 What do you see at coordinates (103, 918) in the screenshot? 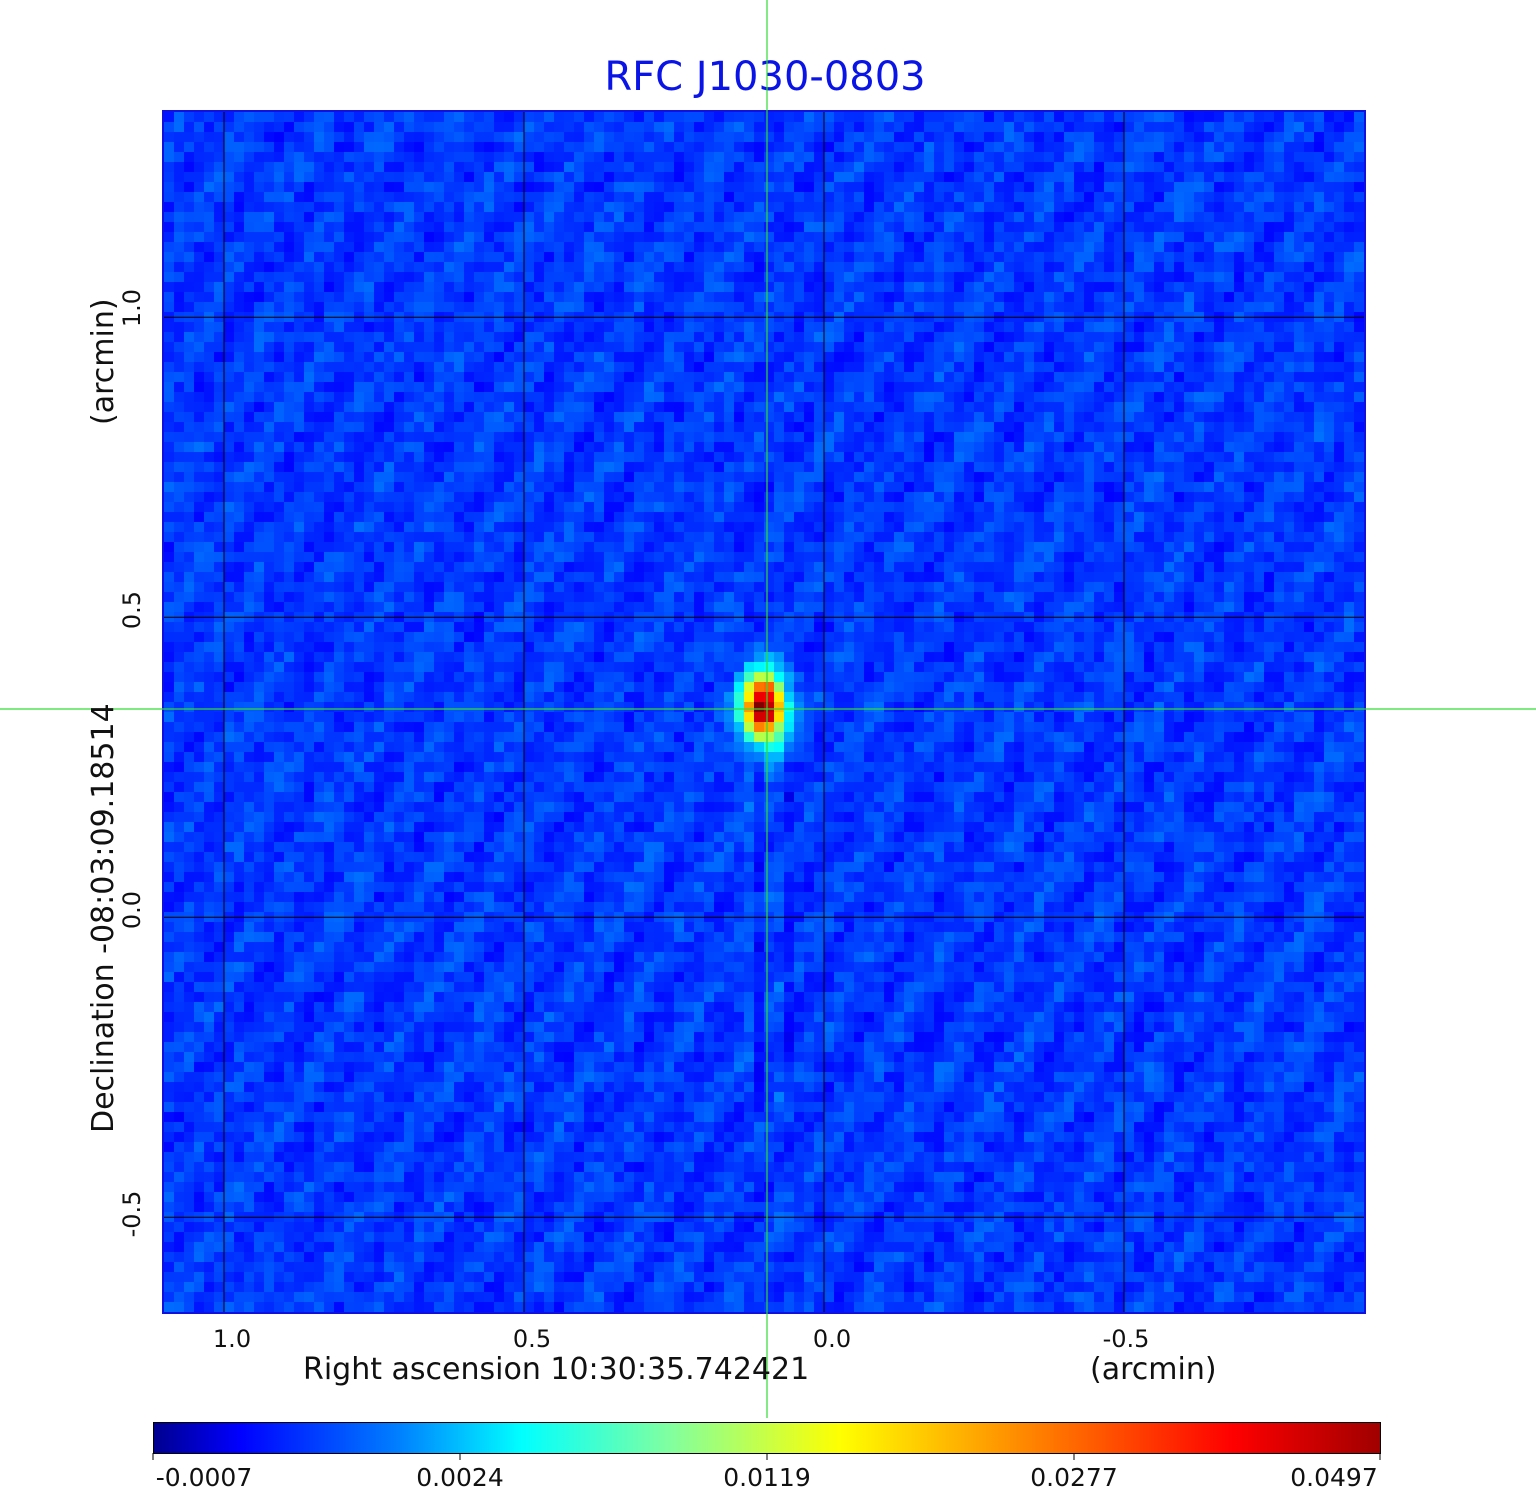
I see `y-axis-label: Declination -08:03:09.18514` at bounding box center [103, 918].